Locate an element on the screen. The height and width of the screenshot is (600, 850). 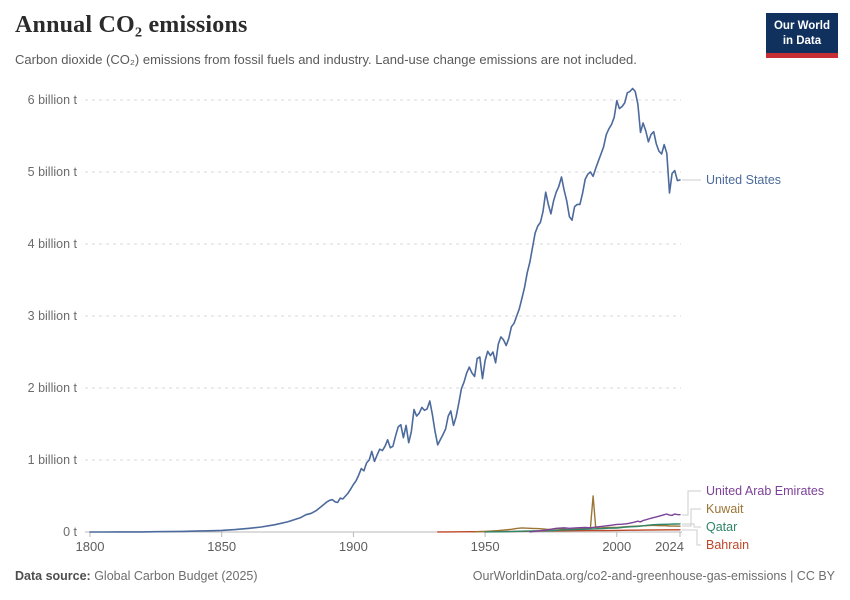
page-title: Annual CO₂ emissions is located at coordinates (131, 25).